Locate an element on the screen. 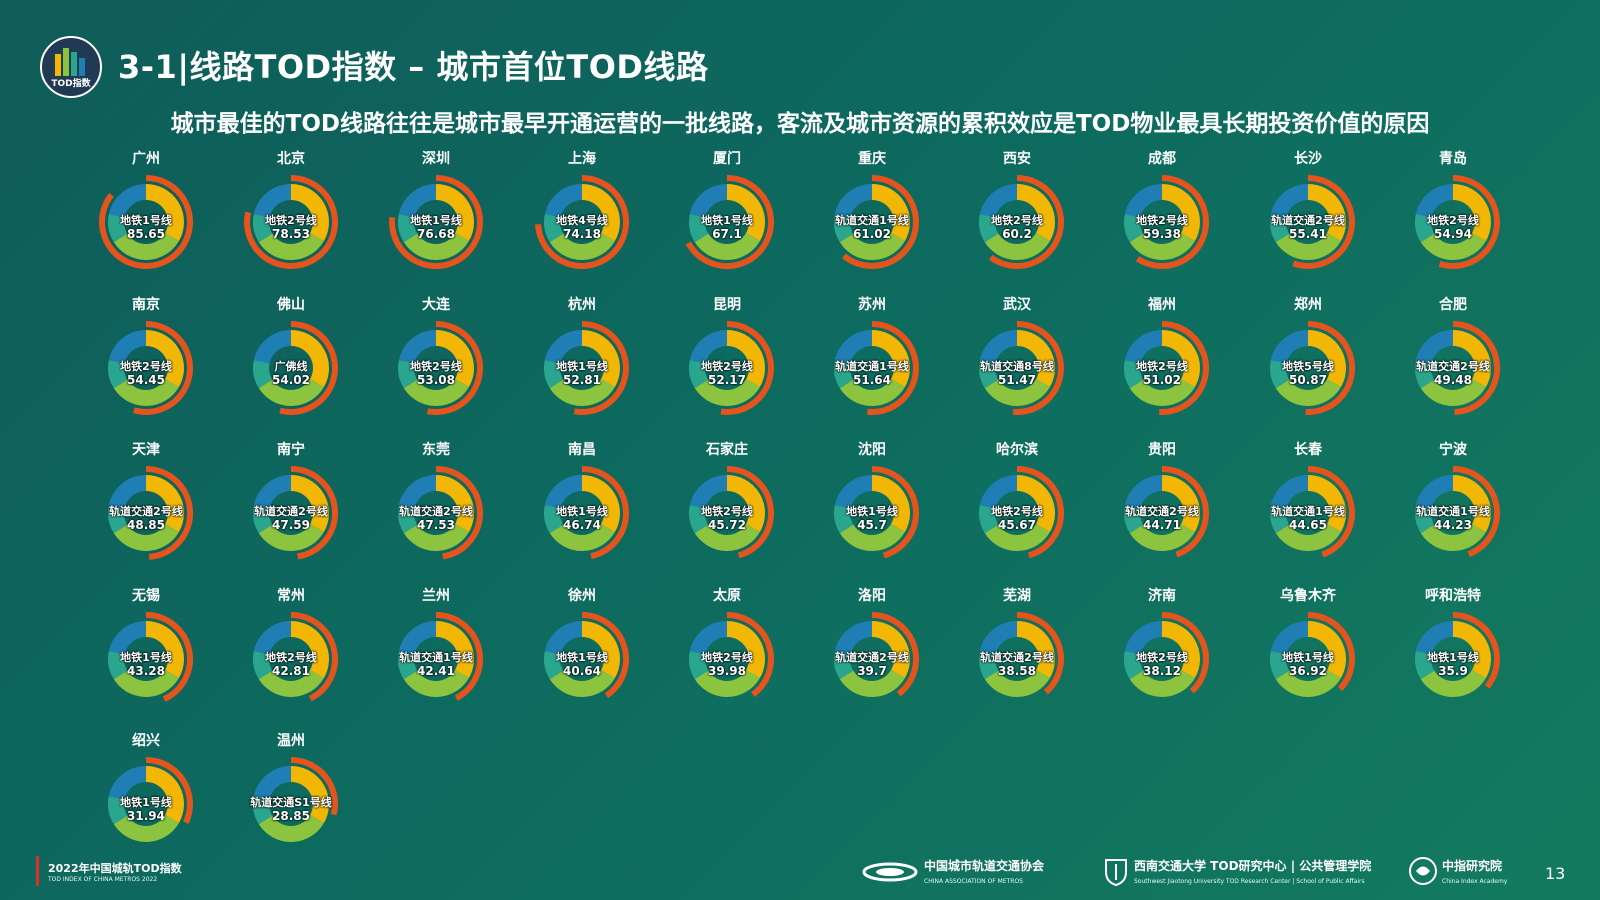  donut-chart-item: 北京 地铁2号线 78.53 is located at coordinates (291, 215).